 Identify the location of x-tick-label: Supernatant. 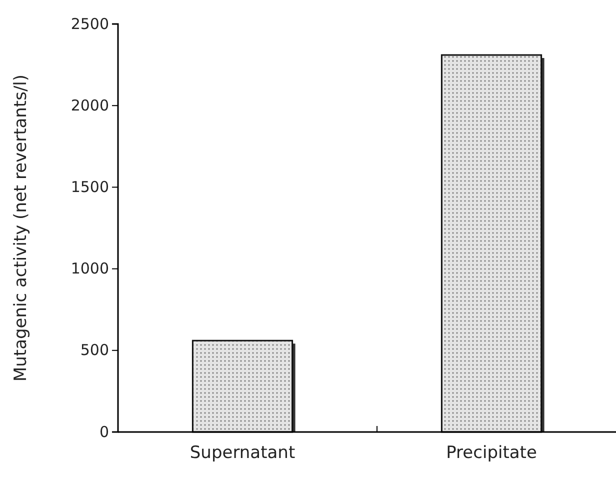
(243, 453).